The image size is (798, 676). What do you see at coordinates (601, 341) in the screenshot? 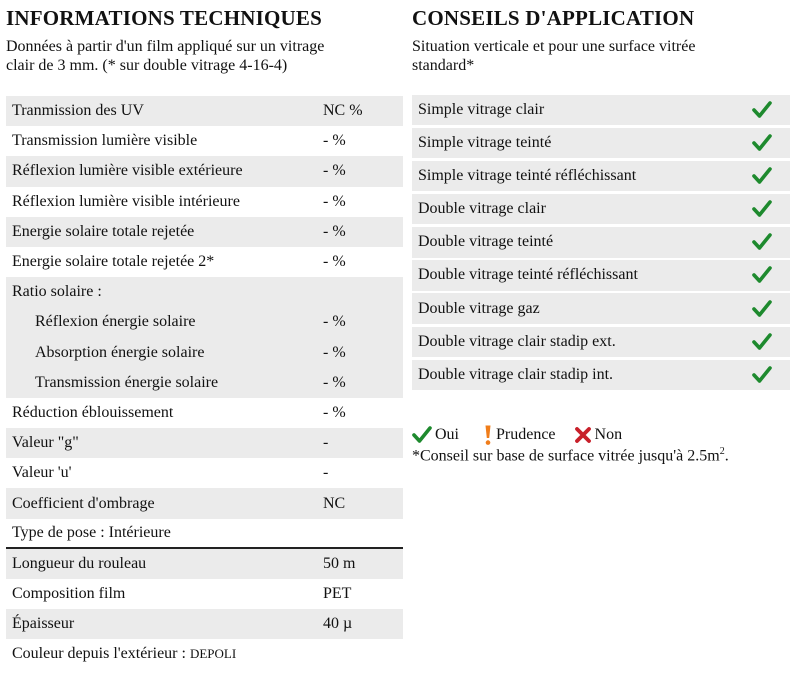
I see `table-row: Double vitrage clair stadip ext.` at bounding box center [601, 341].